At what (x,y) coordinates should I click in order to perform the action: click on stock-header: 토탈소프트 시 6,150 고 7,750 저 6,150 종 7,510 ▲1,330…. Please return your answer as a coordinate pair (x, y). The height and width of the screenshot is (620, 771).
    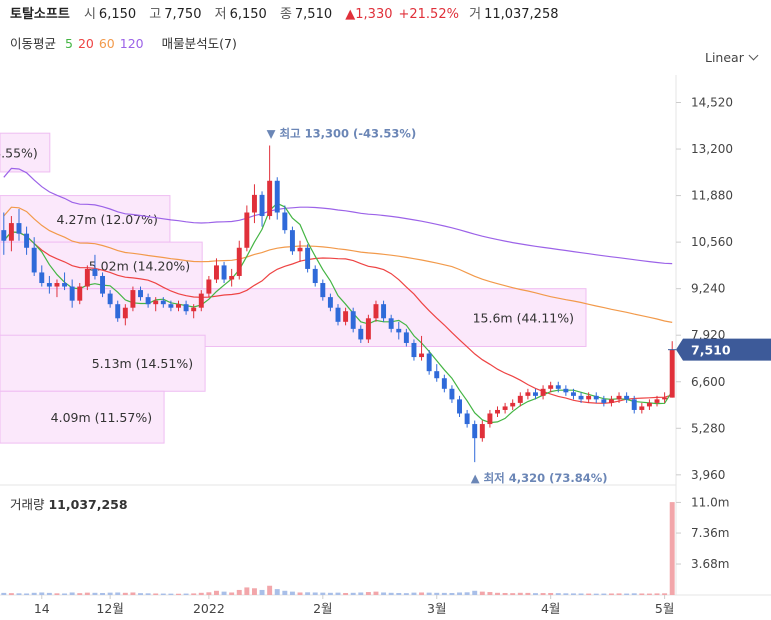
    Looking at the image, I should click on (289, 12).